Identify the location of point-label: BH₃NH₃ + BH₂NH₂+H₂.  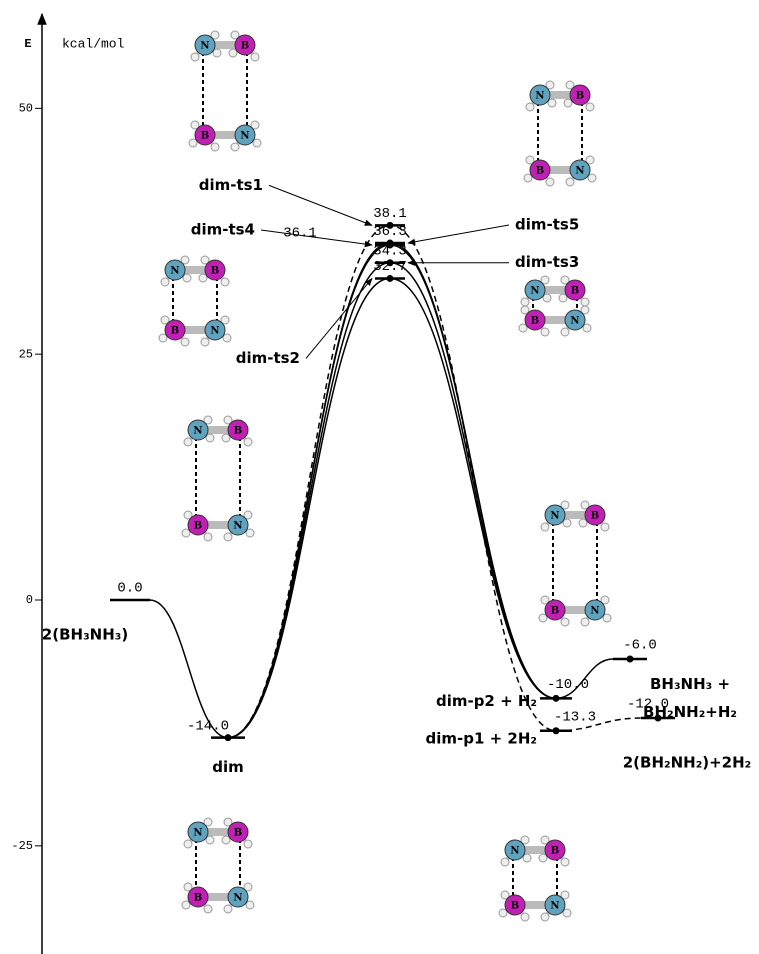
(690, 698).